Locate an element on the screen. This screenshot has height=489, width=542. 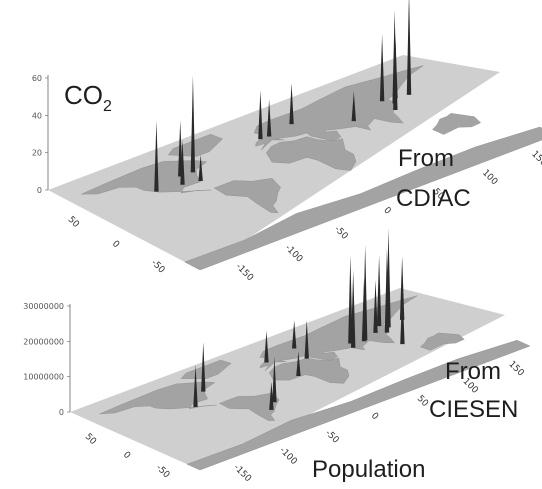
co2-lon-tick-label: -100 is located at coordinates (294, 254).